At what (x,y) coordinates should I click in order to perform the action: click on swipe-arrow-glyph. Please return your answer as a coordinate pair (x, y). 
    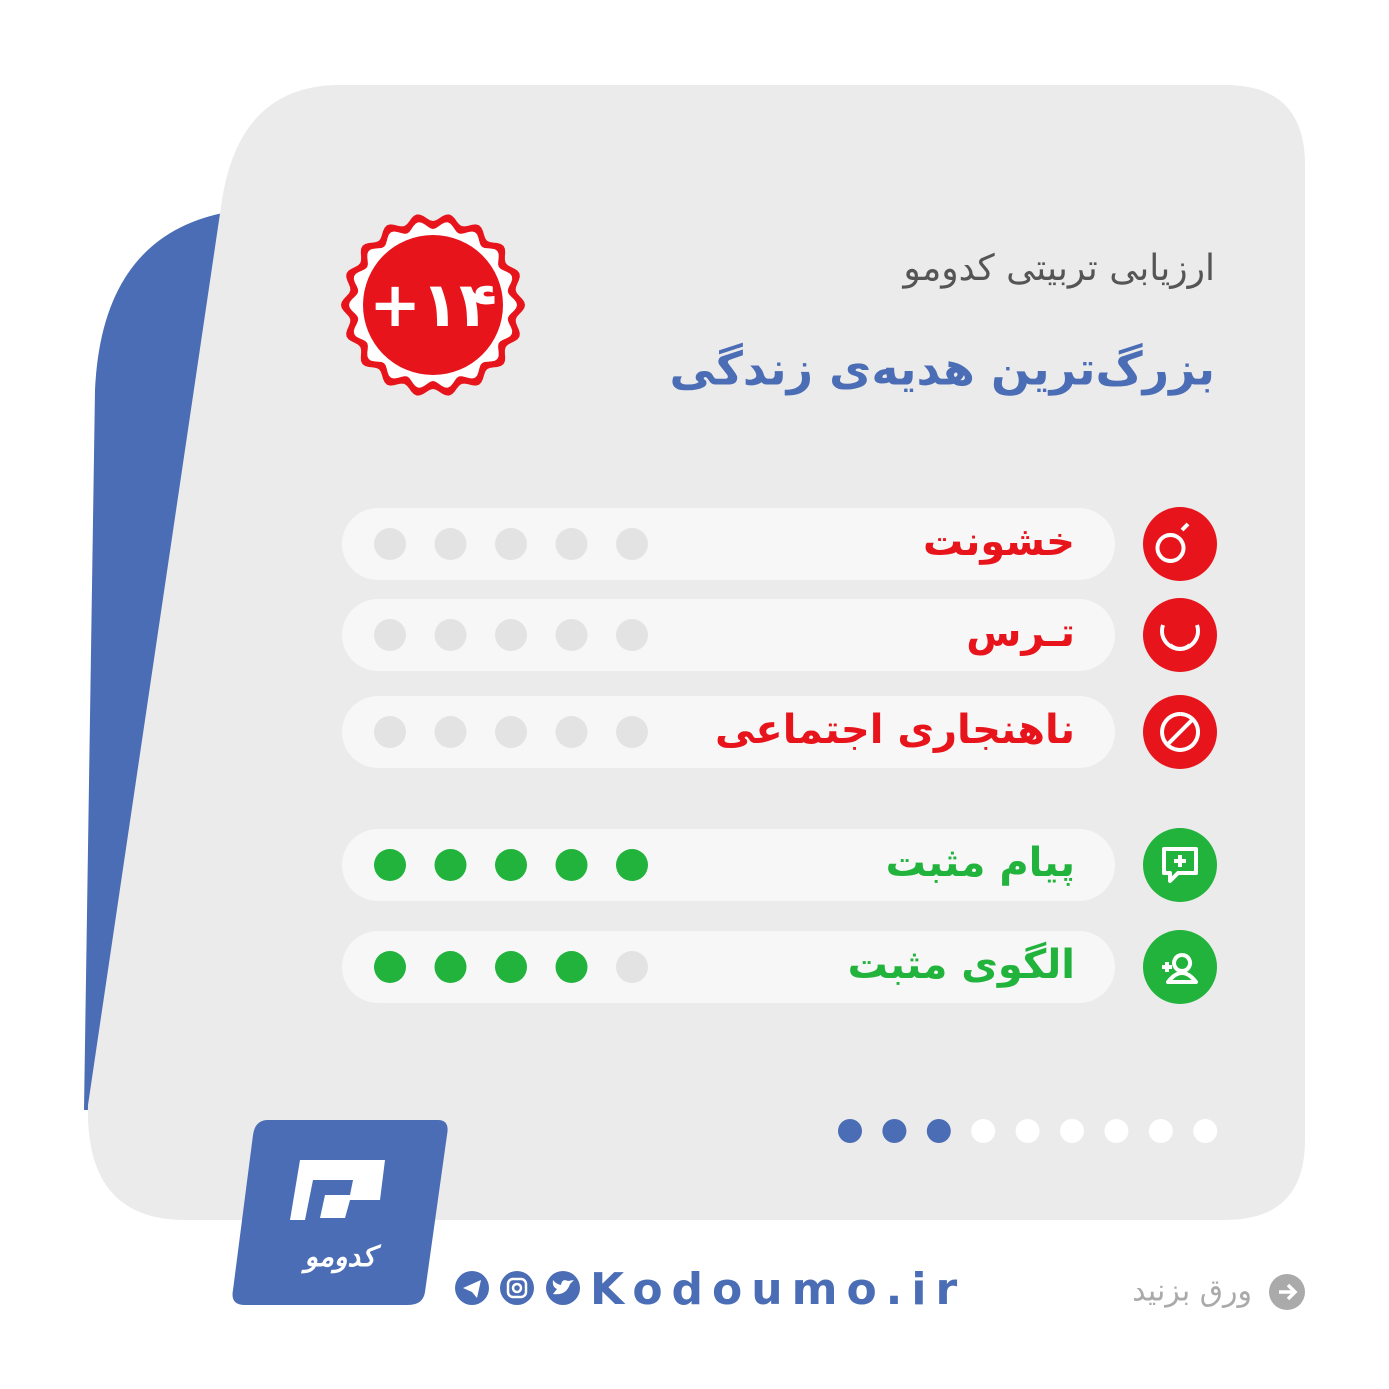
    Looking at the image, I should click on (1288, 1292).